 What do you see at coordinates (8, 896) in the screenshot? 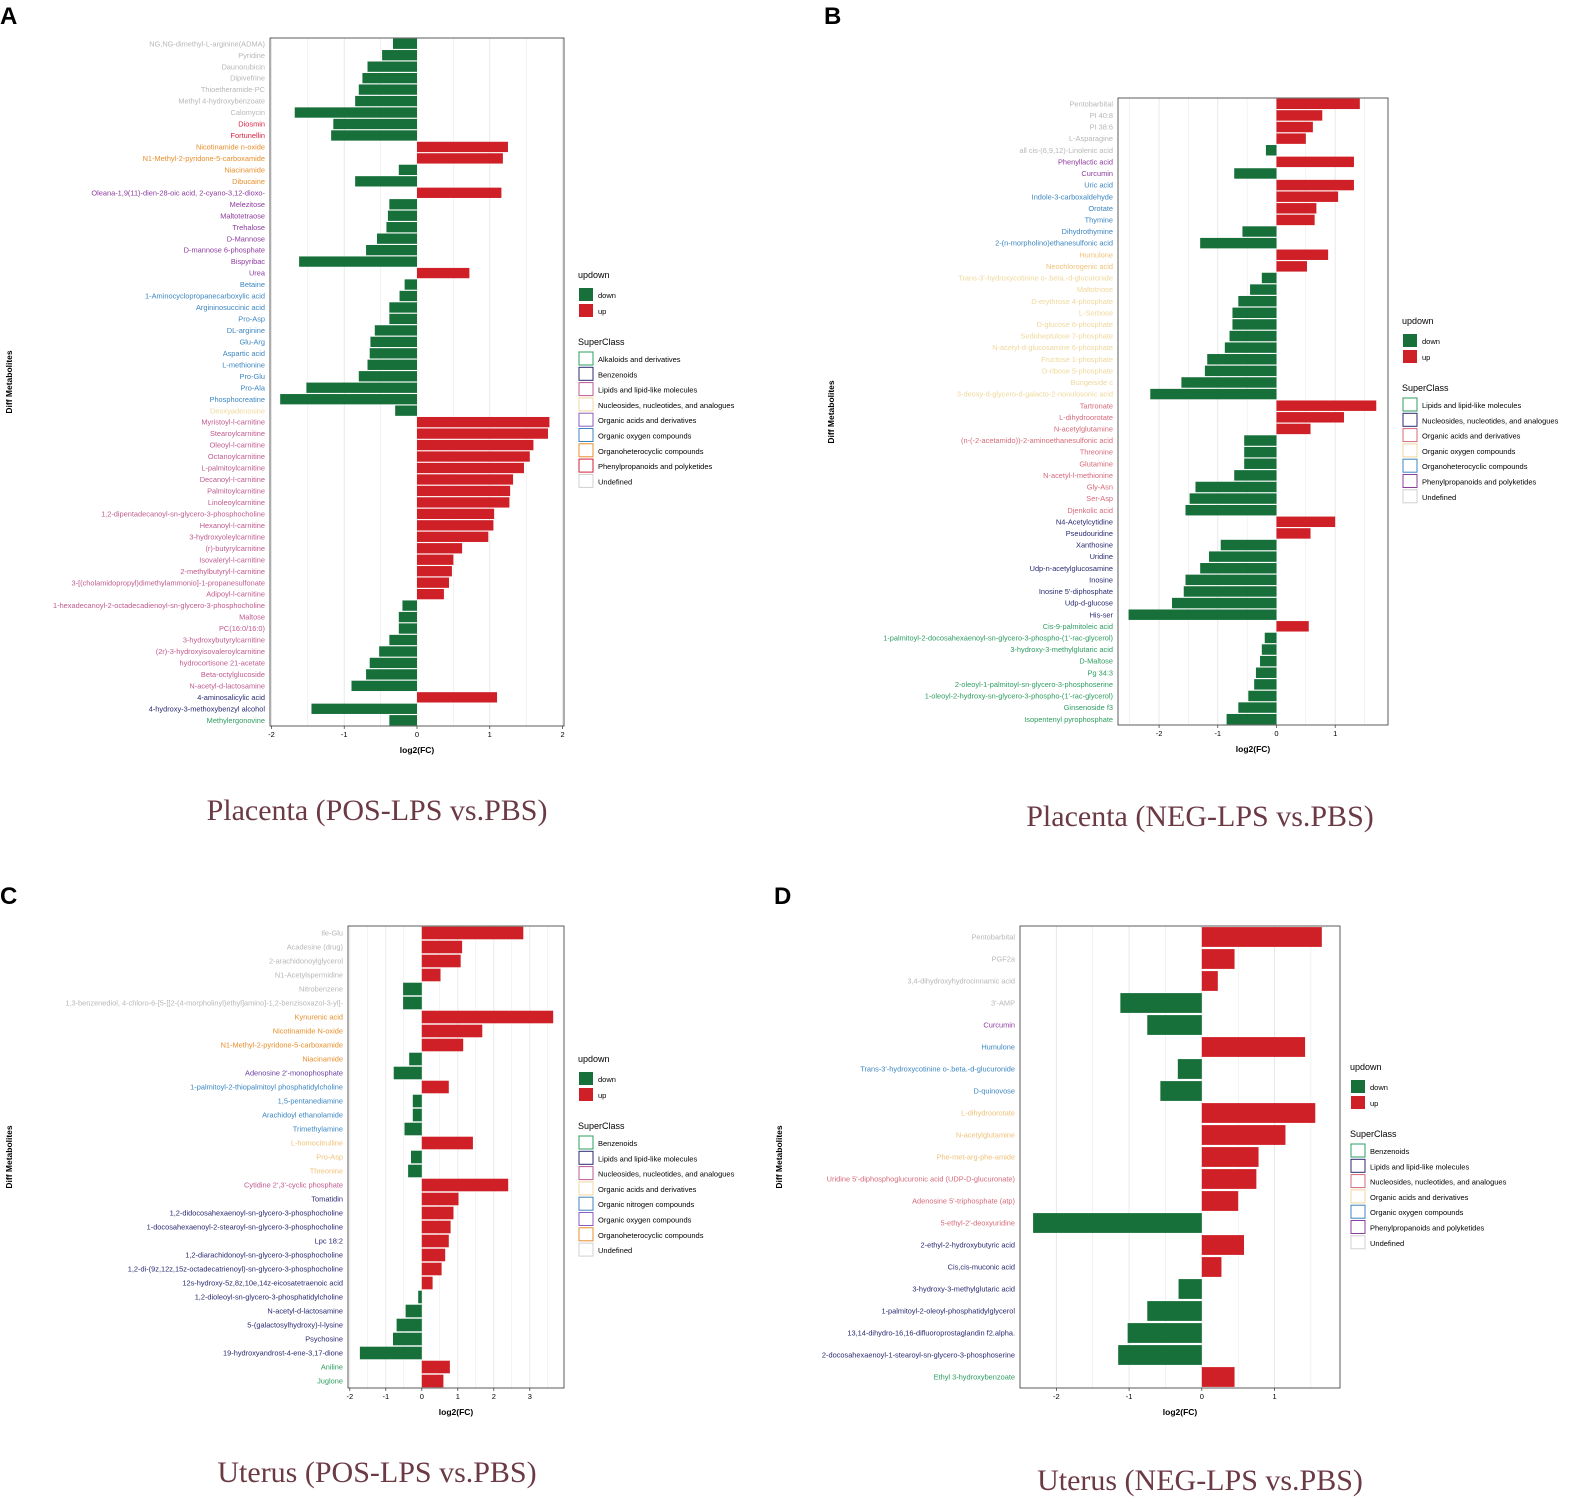
I see `panel-letter: C` at bounding box center [8, 896].